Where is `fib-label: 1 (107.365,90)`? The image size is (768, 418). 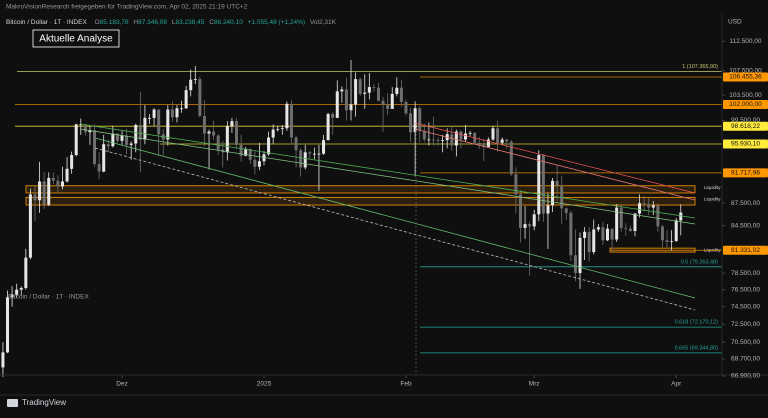
fib-label: 1 (107.365,90) is located at coordinates (700, 67).